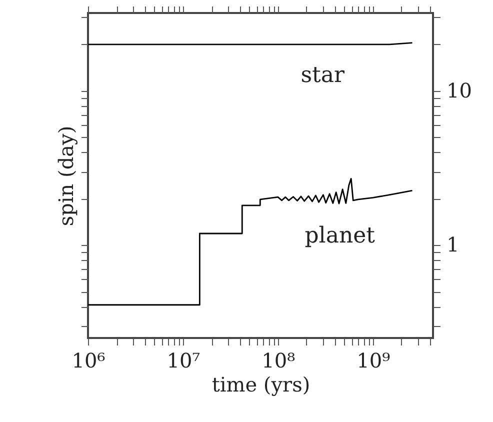  What do you see at coordinates (373, 360) in the screenshot?
I see `x-tick-label: 10⁹` at bounding box center [373, 360].